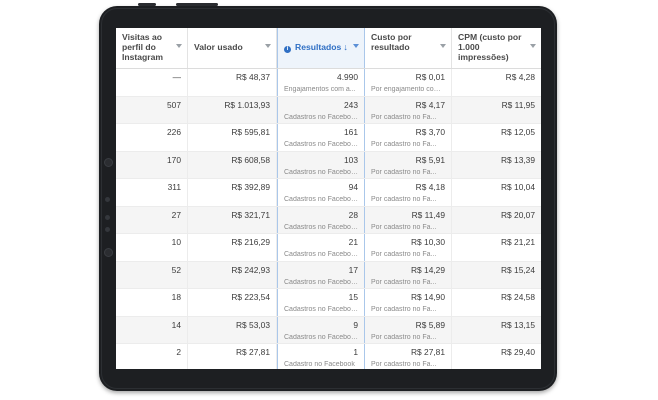 This screenshot has height=400, width=658. I want to click on cell-spent: R$ 608,58, so click(232, 164).